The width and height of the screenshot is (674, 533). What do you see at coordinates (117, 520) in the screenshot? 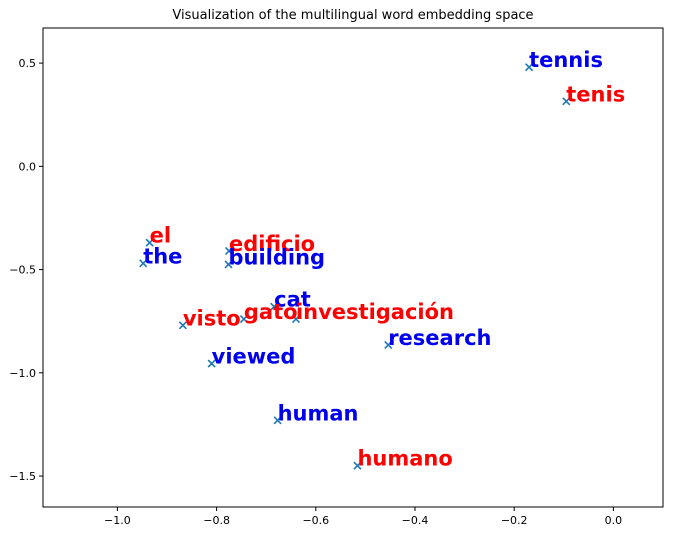
I see `x-tick-label: −1.0` at bounding box center [117, 520].